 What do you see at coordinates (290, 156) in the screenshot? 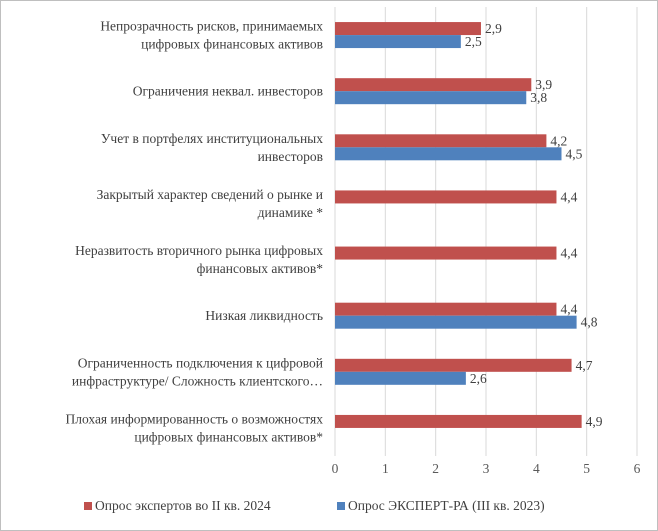
I see `category-label: инвесторов` at bounding box center [290, 156].